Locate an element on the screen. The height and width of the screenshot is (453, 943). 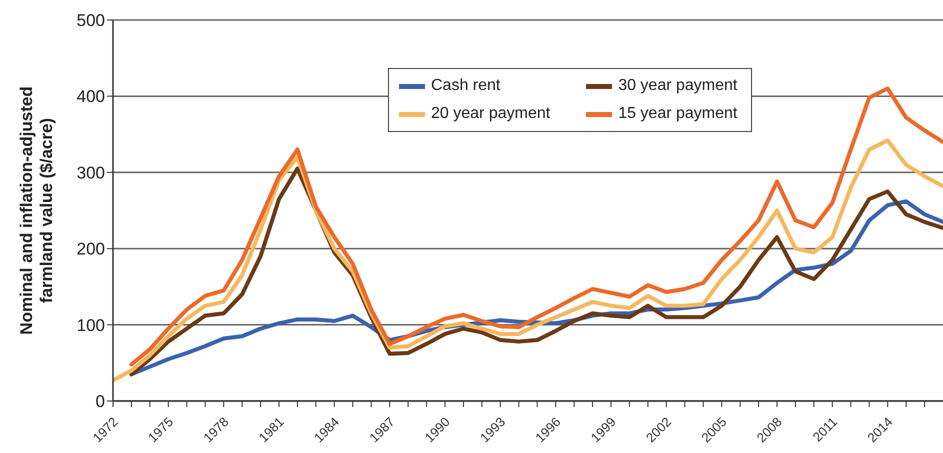
y-tick-label: 200 is located at coordinates (90, 249).